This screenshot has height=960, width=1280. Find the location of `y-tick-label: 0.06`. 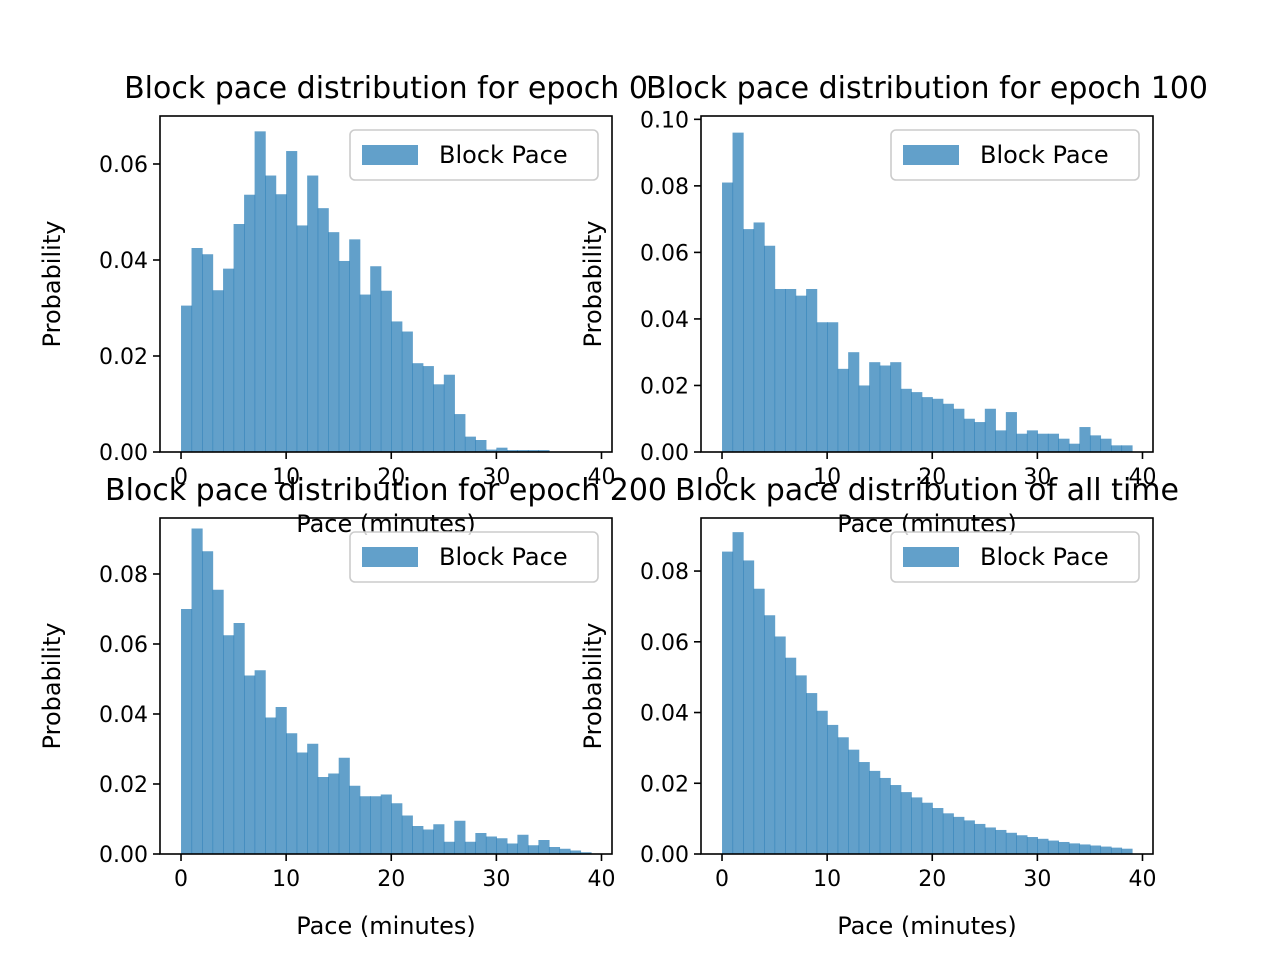

y-tick-label: 0.06 is located at coordinates (123, 645).